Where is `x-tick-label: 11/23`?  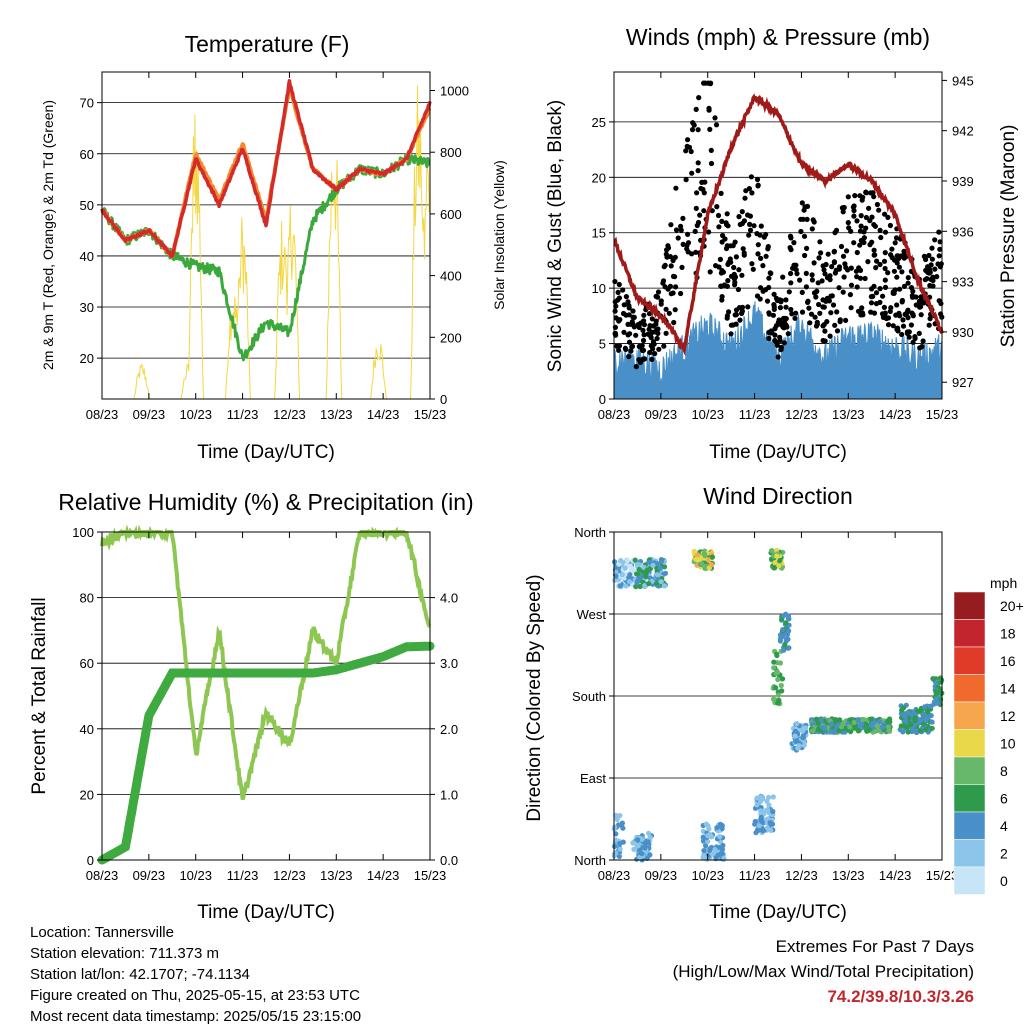
x-tick-label: 11/23 is located at coordinates (755, 414).